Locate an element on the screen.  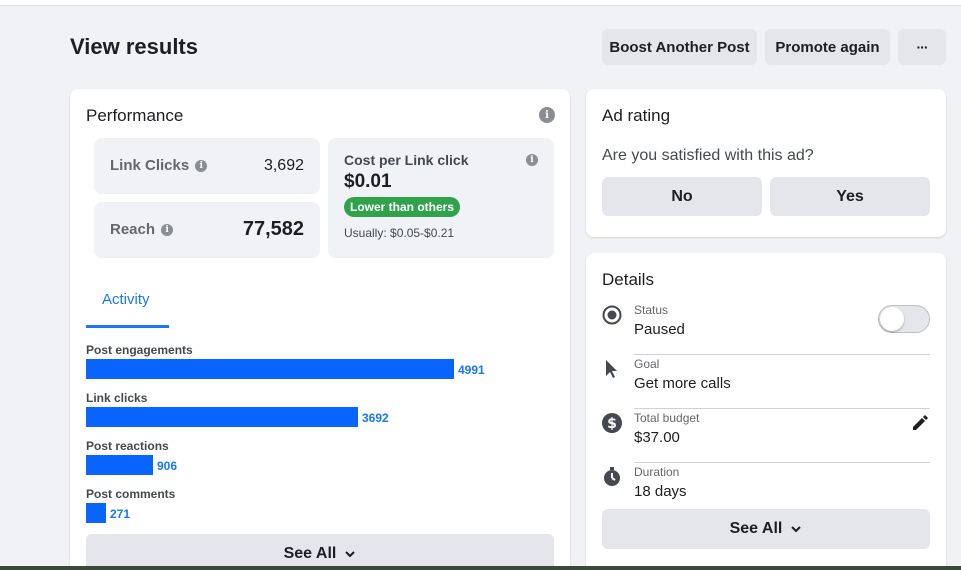
duration-row: Duration 18 days is located at coordinates (766, 486).